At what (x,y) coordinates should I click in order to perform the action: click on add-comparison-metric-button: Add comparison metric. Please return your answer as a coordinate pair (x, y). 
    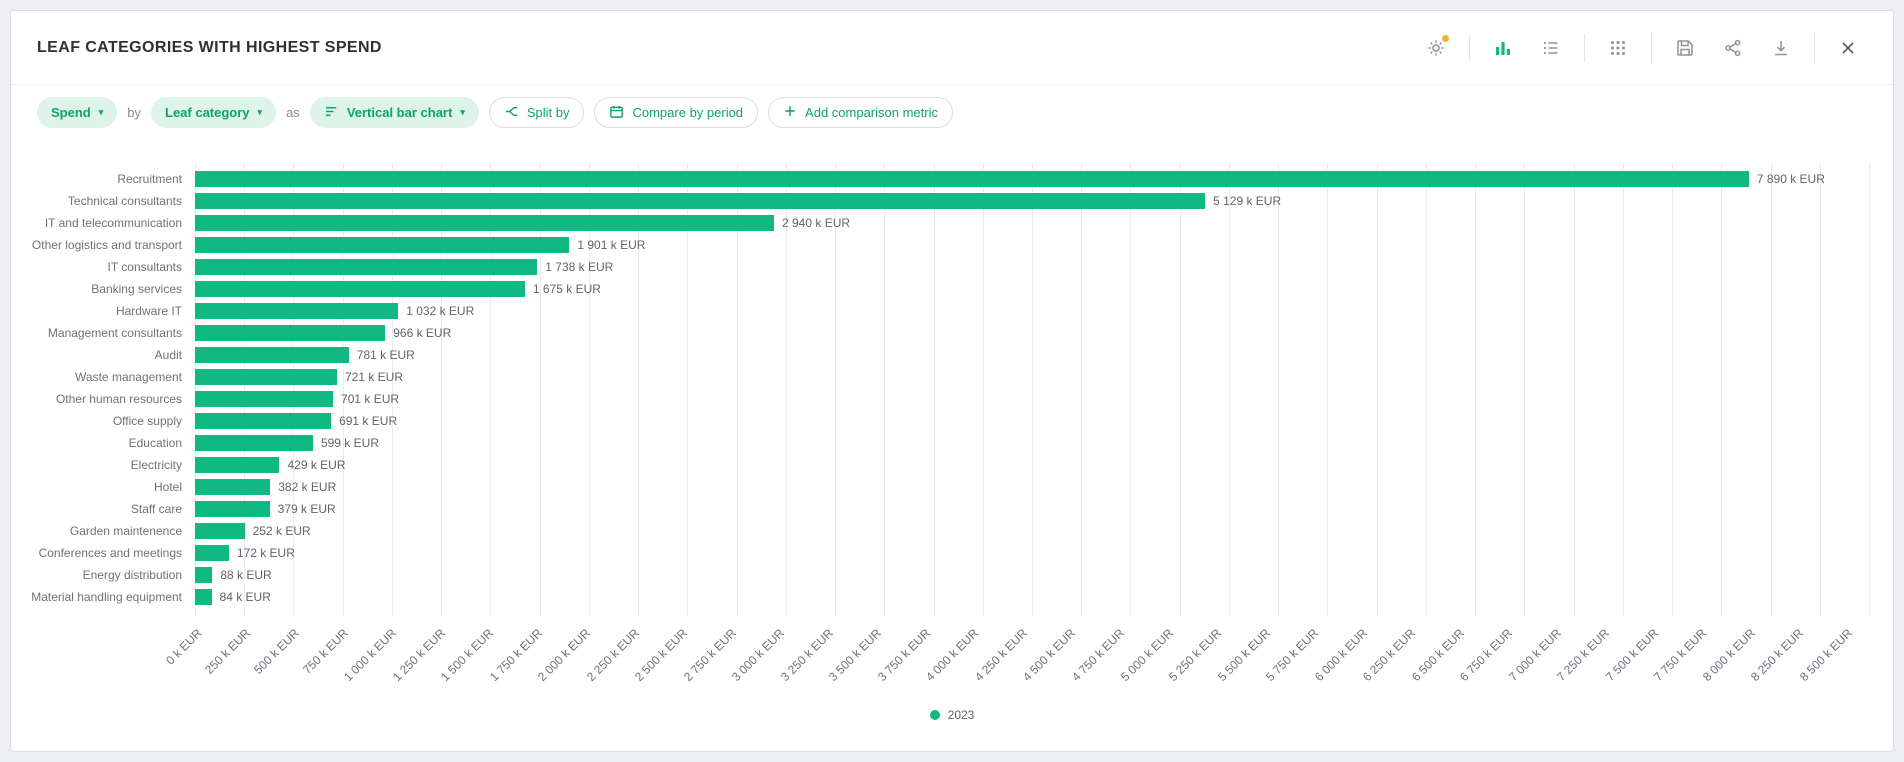
    Looking at the image, I should click on (860, 112).